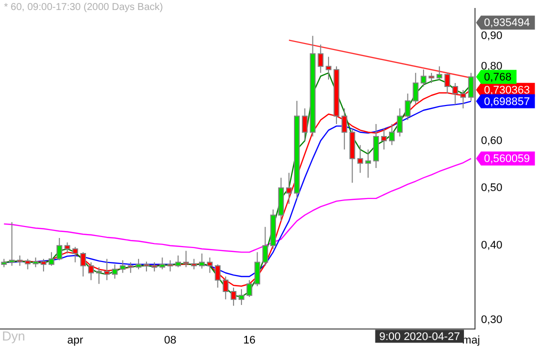  I want to click on annotation: Dyn, so click(14, 336).